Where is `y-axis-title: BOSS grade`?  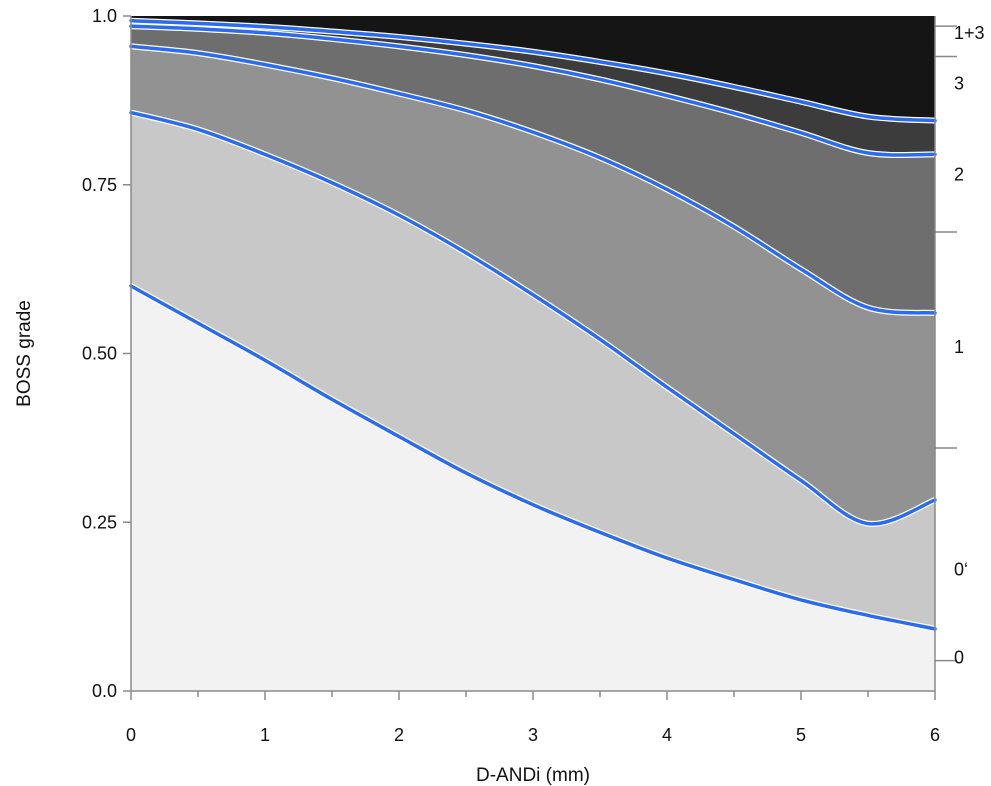 y-axis-title: BOSS grade is located at coordinates (24, 353).